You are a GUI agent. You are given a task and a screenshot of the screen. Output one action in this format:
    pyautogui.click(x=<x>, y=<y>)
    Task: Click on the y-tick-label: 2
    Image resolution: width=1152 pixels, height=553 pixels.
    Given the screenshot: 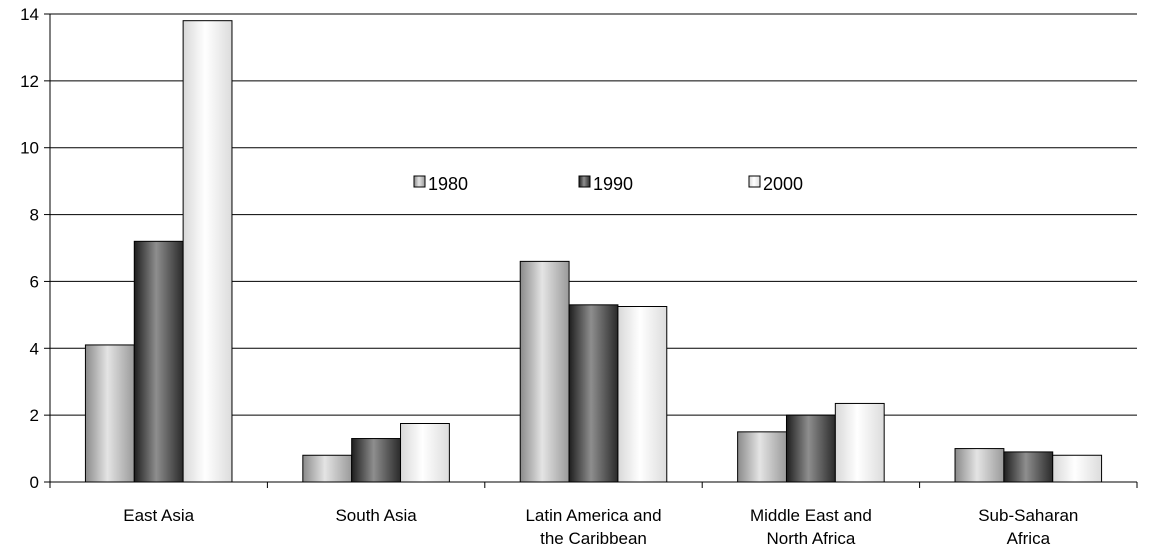 What is the action you would take?
    pyautogui.click(x=34, y=415)
    